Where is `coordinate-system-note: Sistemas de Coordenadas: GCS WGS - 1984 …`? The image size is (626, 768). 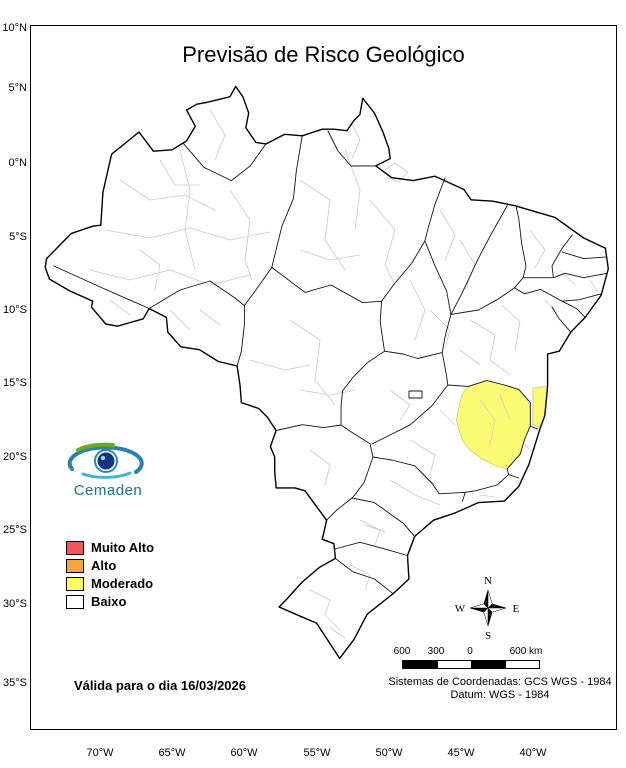 coordinate-system-note: Sistemas de Coordenadas: GCS WGS - 1984 … is located at coordinates (500, 689).